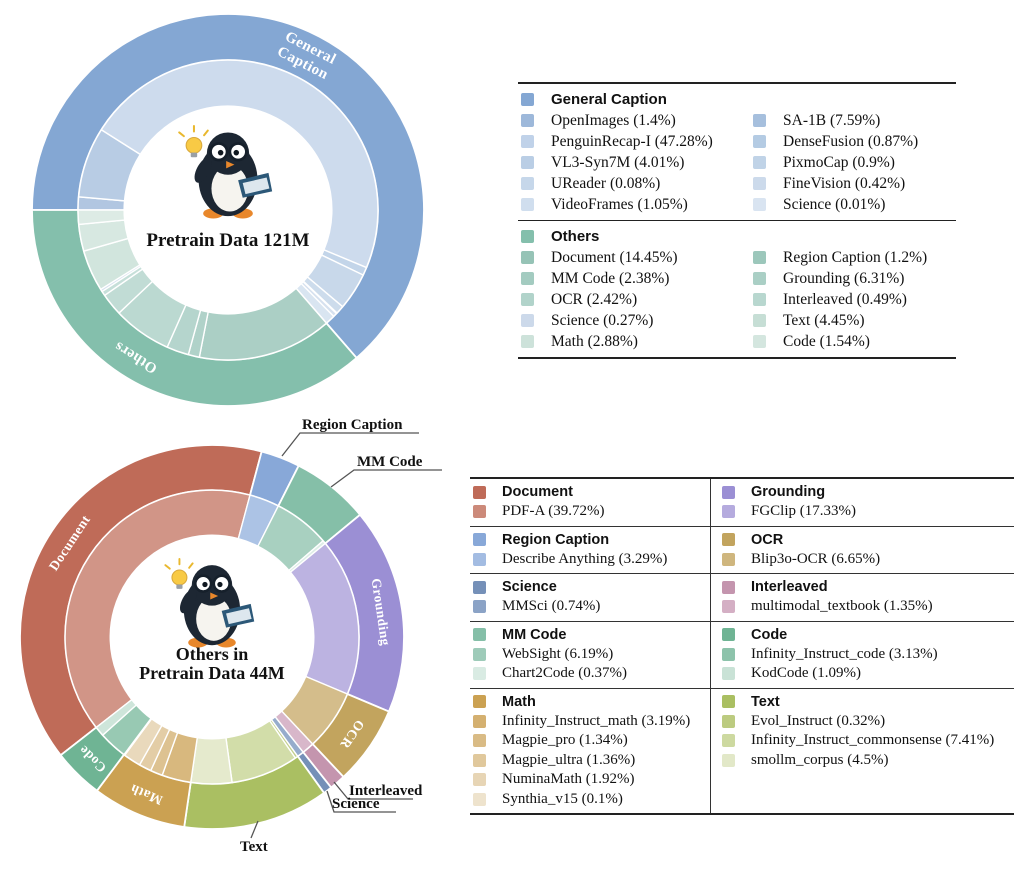 The image size is (1024, 872). What do you see at coordinates (212, 673) in the screenshot?
I see `center-title: Pretrain Data 44M` at bounding box center [212, 673].